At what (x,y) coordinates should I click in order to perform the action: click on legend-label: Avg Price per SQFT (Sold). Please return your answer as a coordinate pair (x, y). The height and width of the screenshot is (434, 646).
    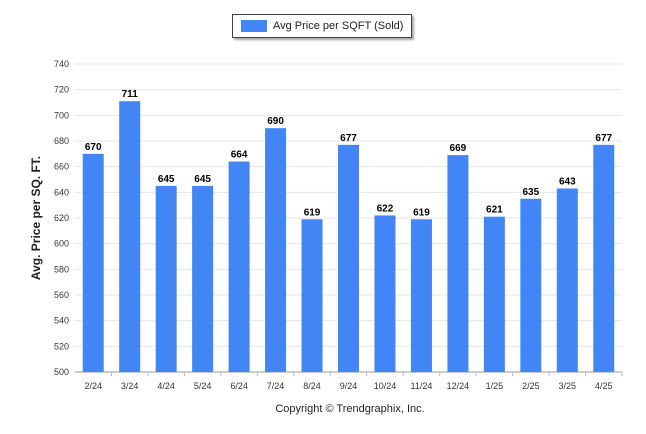
    Looking at the image, I should click on (338, 26).